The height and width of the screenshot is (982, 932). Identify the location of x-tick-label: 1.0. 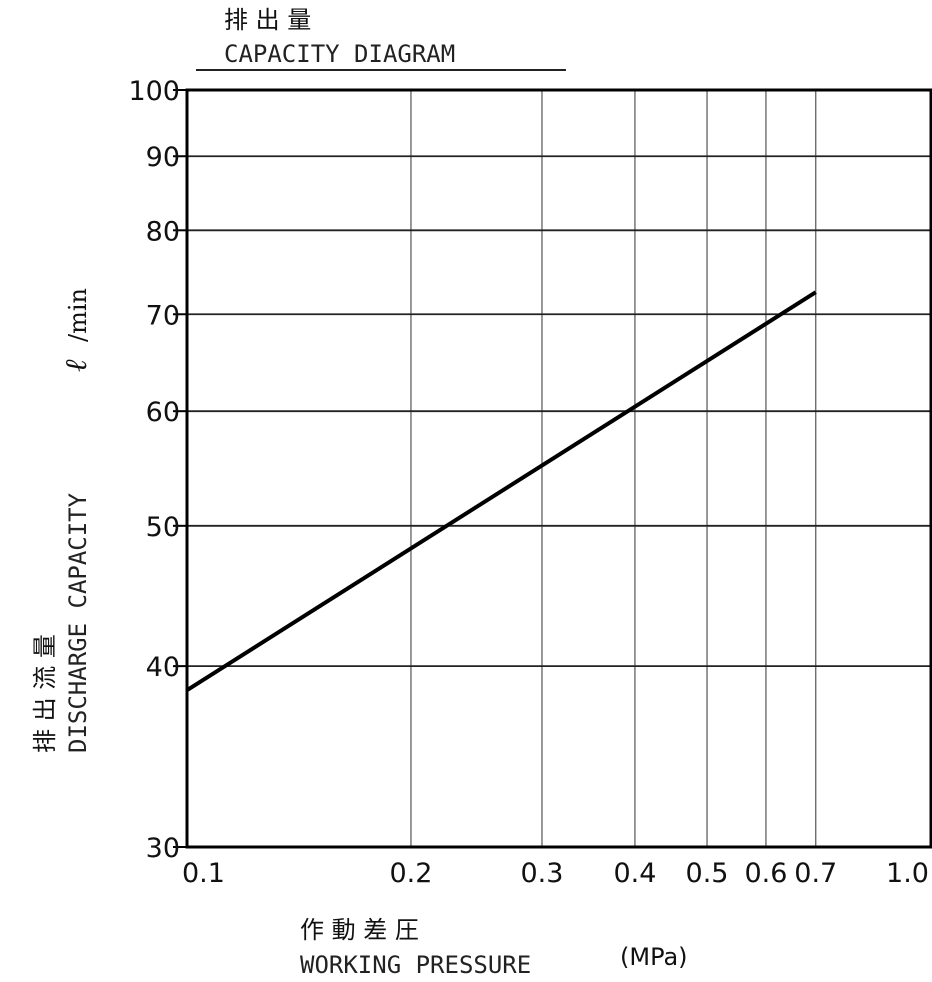
(907, 873).